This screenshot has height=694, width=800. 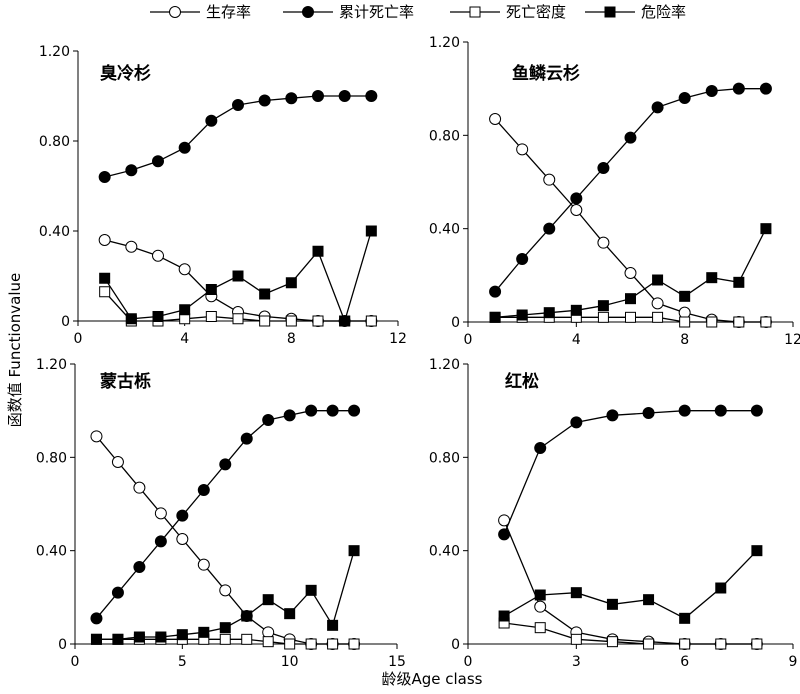 I want to click on legend-label: 危险率, so click(x=663, y=12).